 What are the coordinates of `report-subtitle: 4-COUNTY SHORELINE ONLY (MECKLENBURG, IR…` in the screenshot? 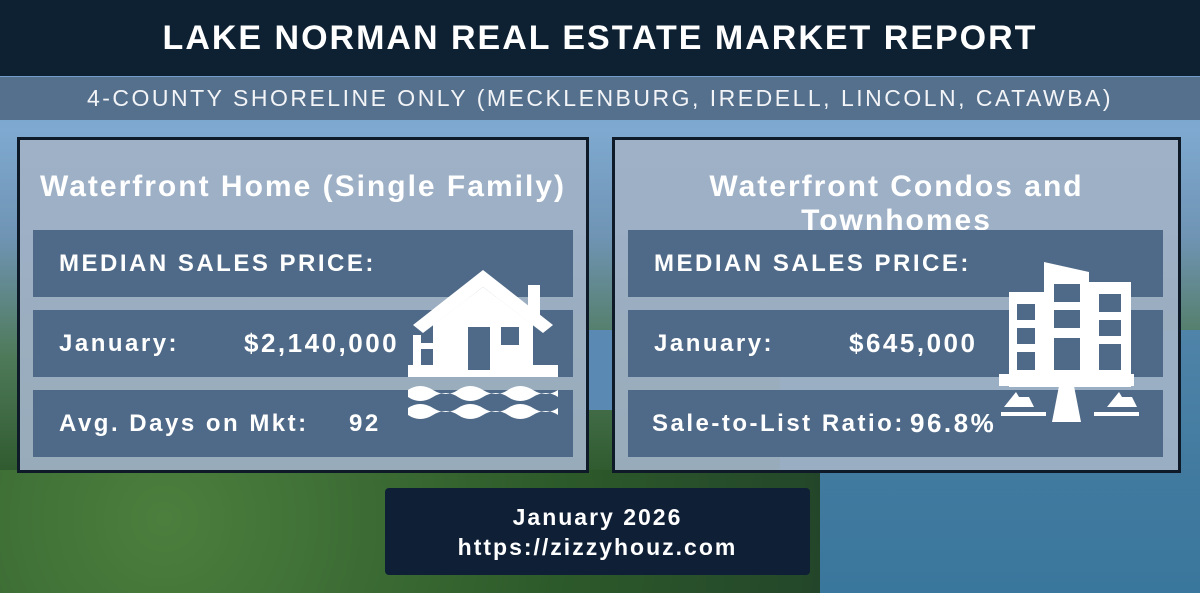 It's located at (600, 98).